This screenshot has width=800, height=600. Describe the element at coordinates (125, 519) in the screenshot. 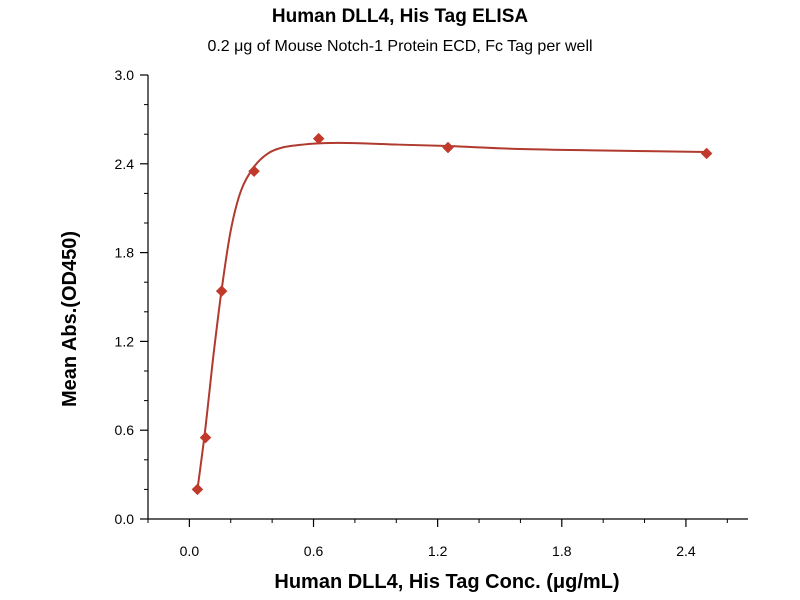

I see `y-tick-label: 0.0` at that location.